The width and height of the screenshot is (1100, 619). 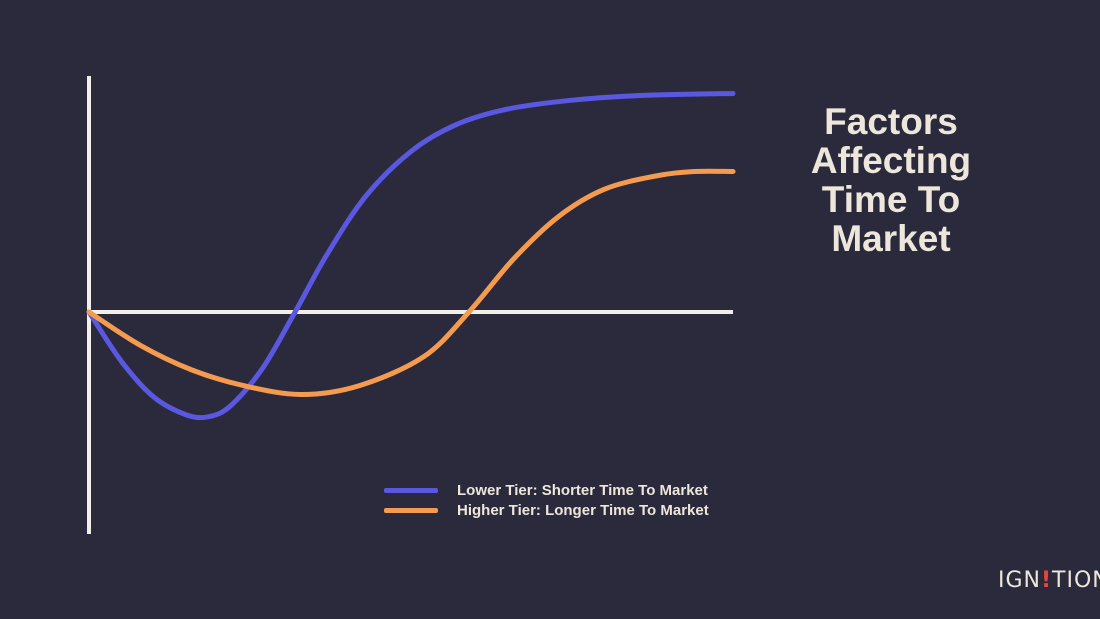 What do you see at coordinates (891, 160) in the screenshot?
I see `title-line-2: Affecting` at bounding box center [891, 160].